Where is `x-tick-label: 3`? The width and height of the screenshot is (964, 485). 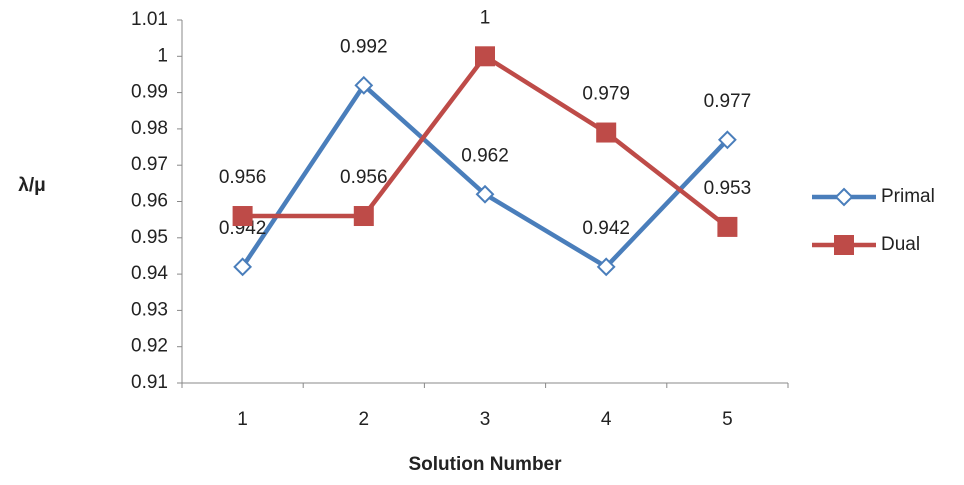
x-tick-label: 3 is located at coordinates (485, 419).